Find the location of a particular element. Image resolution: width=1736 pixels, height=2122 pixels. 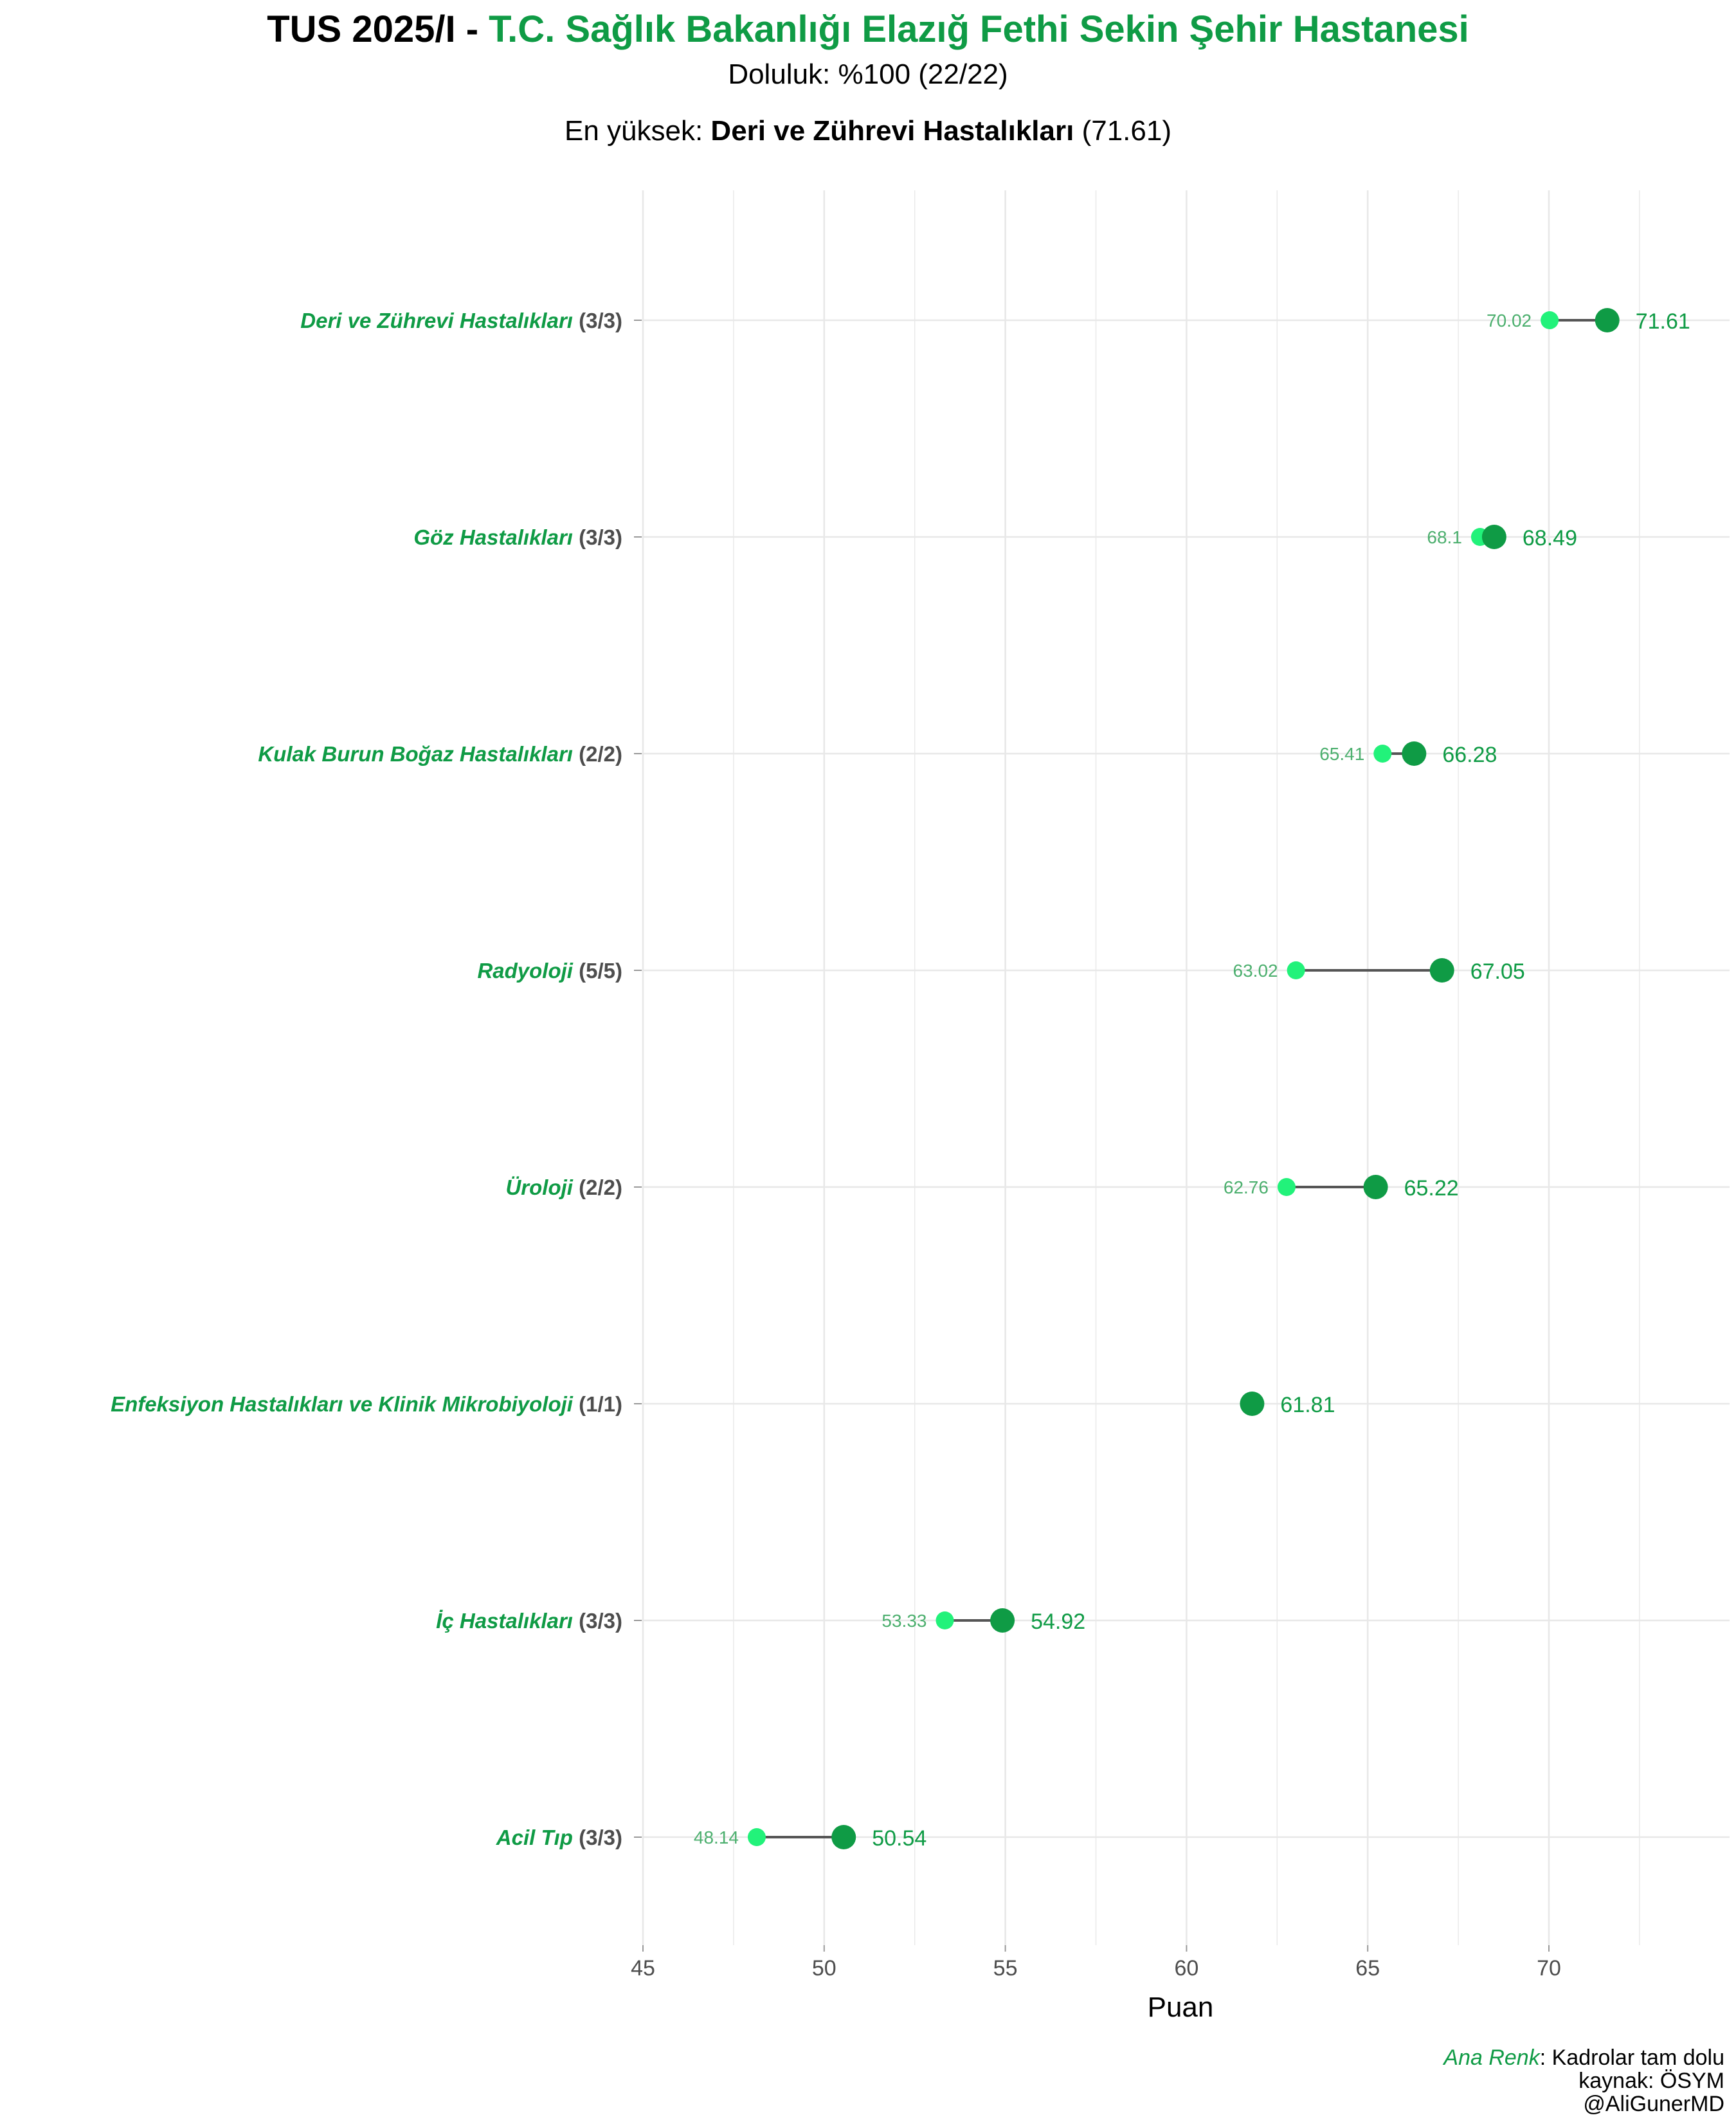

min-value-label: 70.02 is located at coordinates (1509, 321).